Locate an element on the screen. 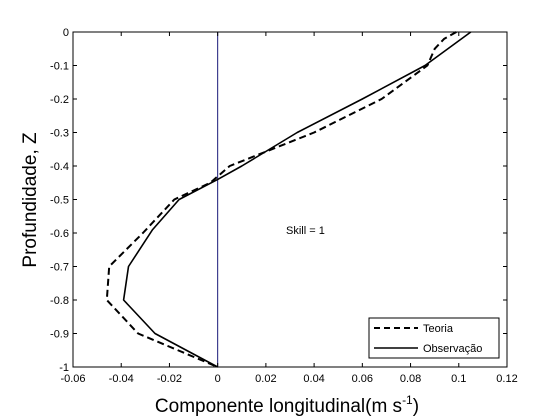 This screenshot has height=420, width=560. y-axis-title: Profundidade, Z is located at coordinates (30, 200).